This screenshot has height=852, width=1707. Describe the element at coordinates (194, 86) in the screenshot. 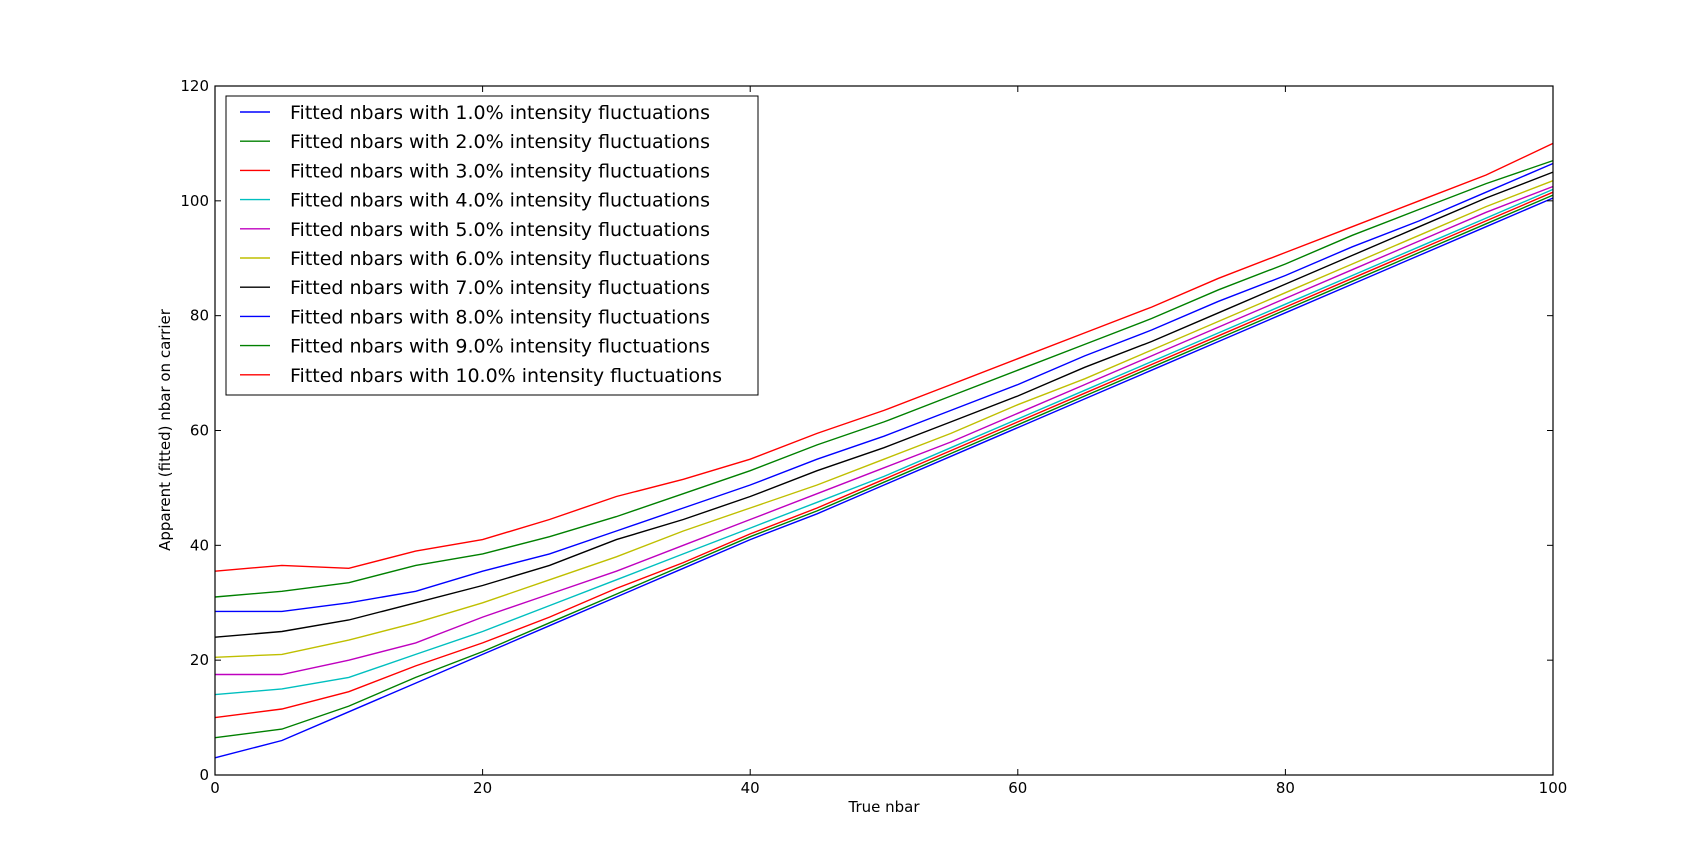

I see `y-tick-label: 120` at that location.